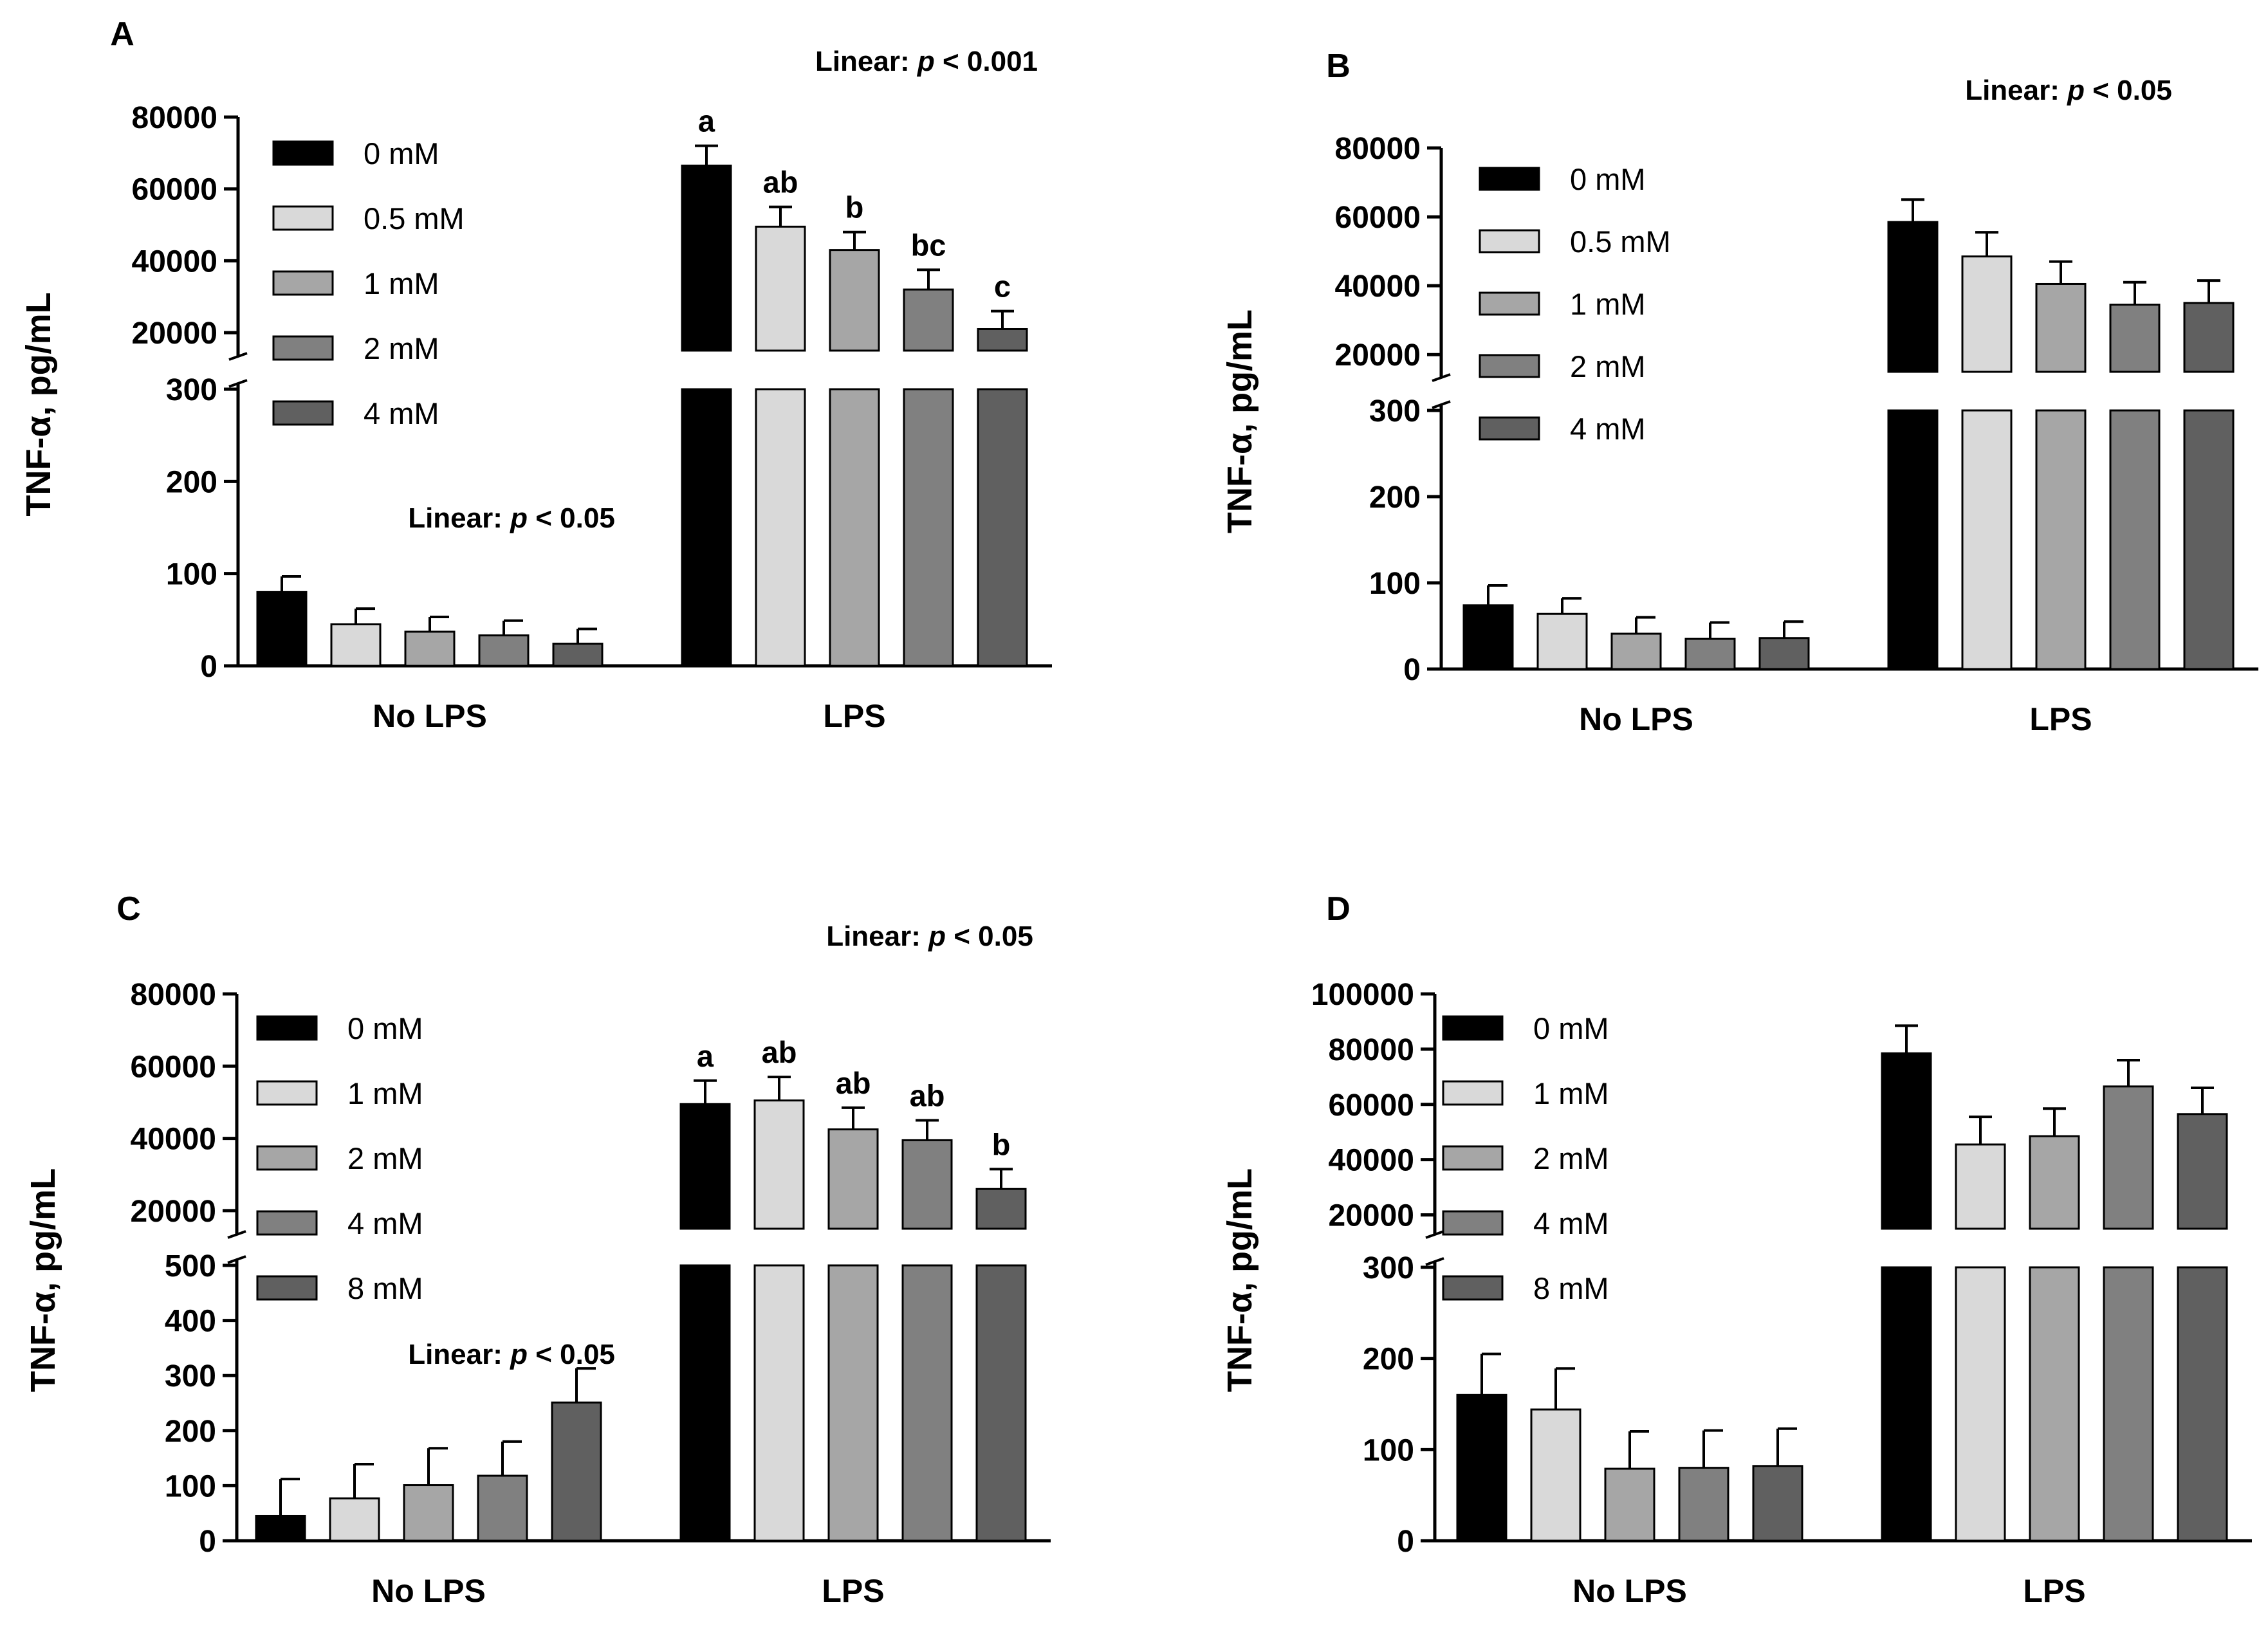 The height and width of the screenshot is (1625, 2268). What do you see at coordinates (1571, 1288) in the screenshot?
I see `legend-label: 8 mM` at bounding box center [1571, 1288].